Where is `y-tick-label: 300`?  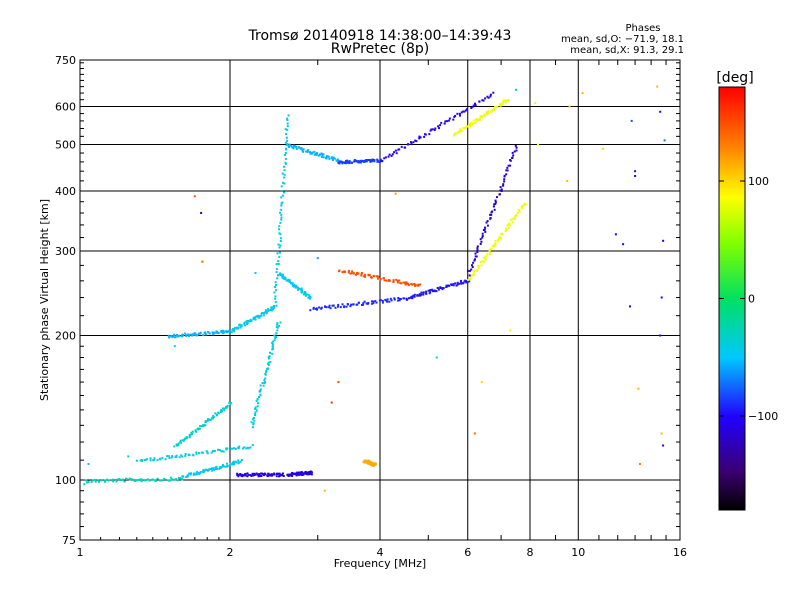
y-tick-label: 300 is located at coordinates (65, 251).